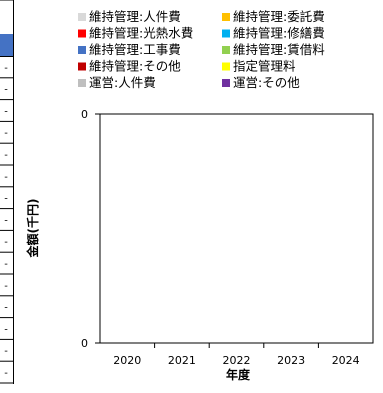 The image size is (383, 393). What do you see at coordinates (346, 360) in the screenshot?
I see `x-tick-label: 2024` at bounding box center [346, 360].